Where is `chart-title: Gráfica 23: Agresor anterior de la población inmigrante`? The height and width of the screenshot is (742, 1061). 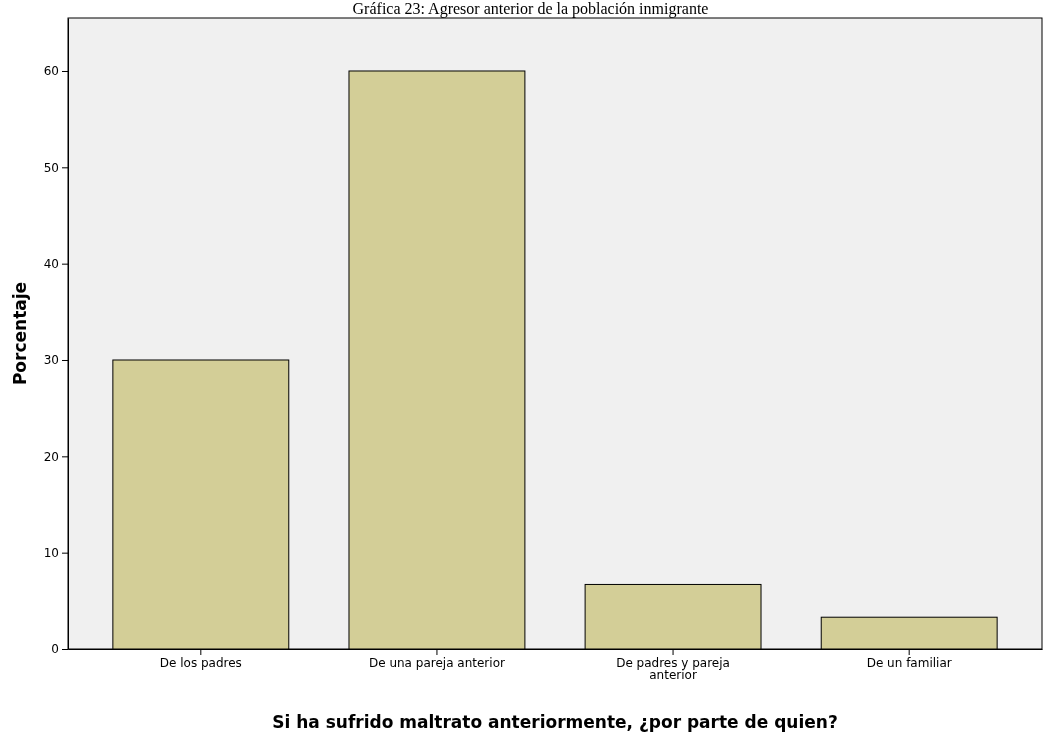
chart-title: Gráfica 23: Agresor anterior de la población inmigrante is located at coordinates (530, 9).